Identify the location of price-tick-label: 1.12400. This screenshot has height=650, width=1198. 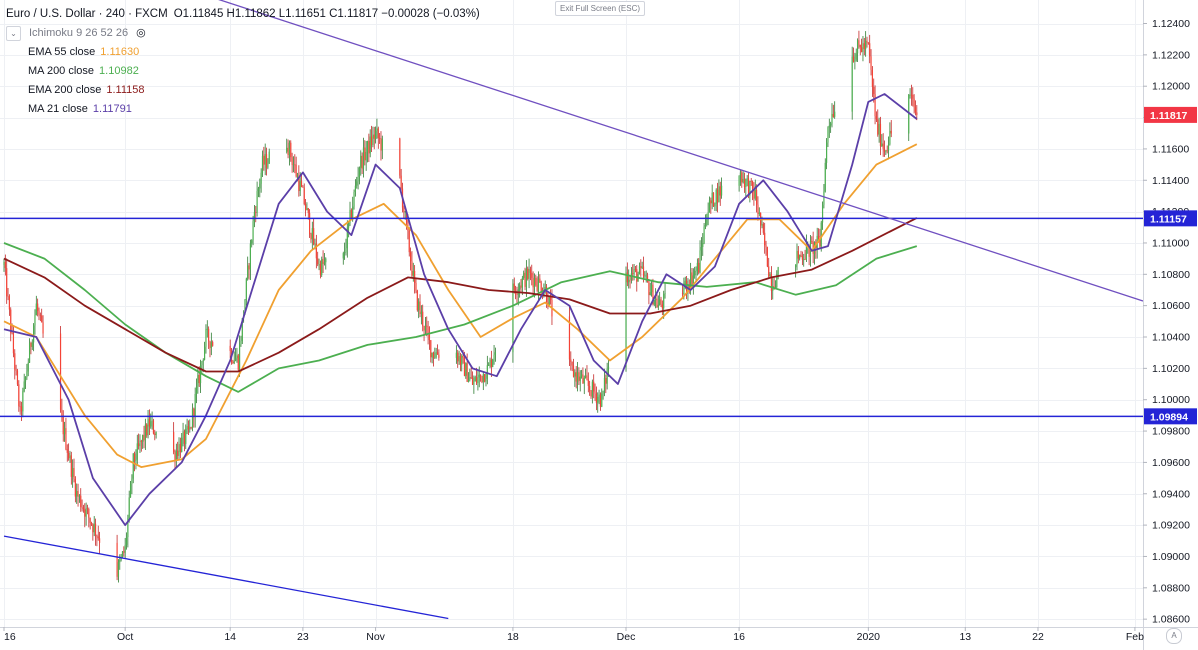
(1171, 24).